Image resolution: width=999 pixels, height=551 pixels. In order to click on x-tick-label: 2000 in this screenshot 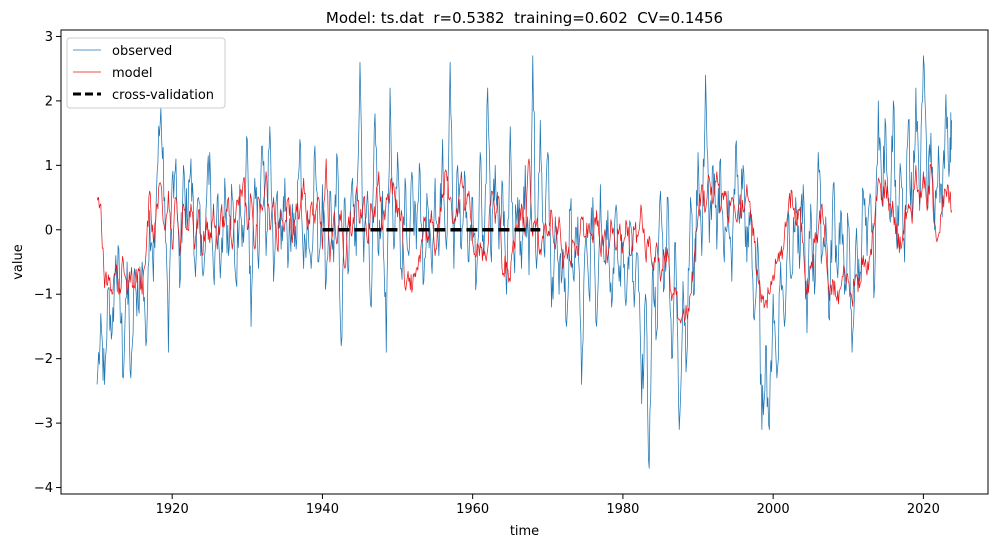, I will do `click(773, 509)`.